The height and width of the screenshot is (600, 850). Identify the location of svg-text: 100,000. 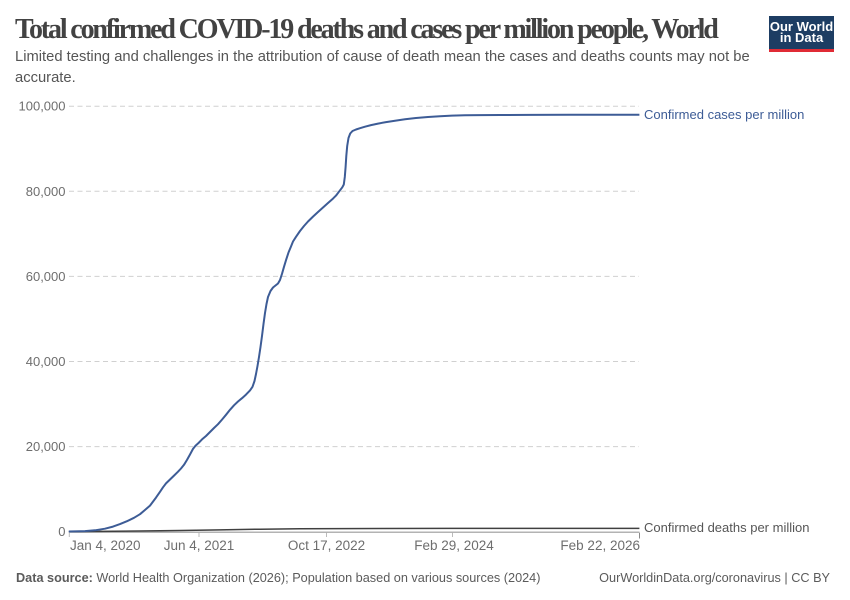
(42, 106).